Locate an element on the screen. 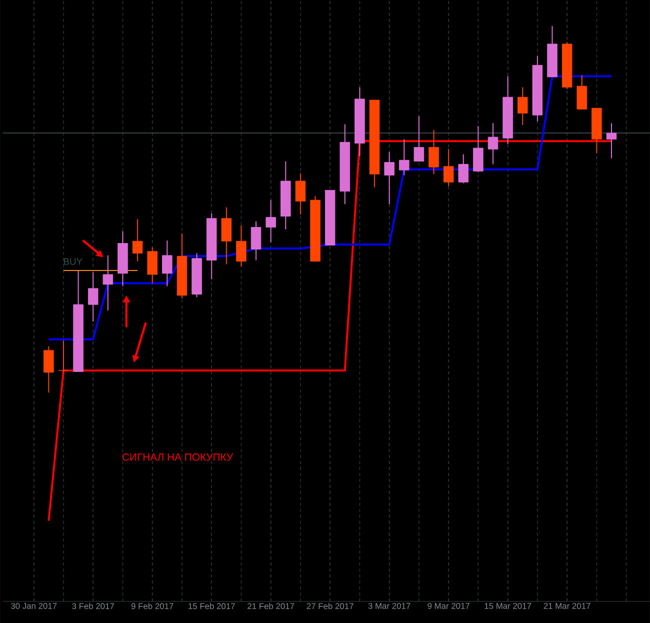 Image resolution: width=650 pixels, height=623 pixels. x-tick-label: 21 Mar 2017 is located at coordinates (567, 605).